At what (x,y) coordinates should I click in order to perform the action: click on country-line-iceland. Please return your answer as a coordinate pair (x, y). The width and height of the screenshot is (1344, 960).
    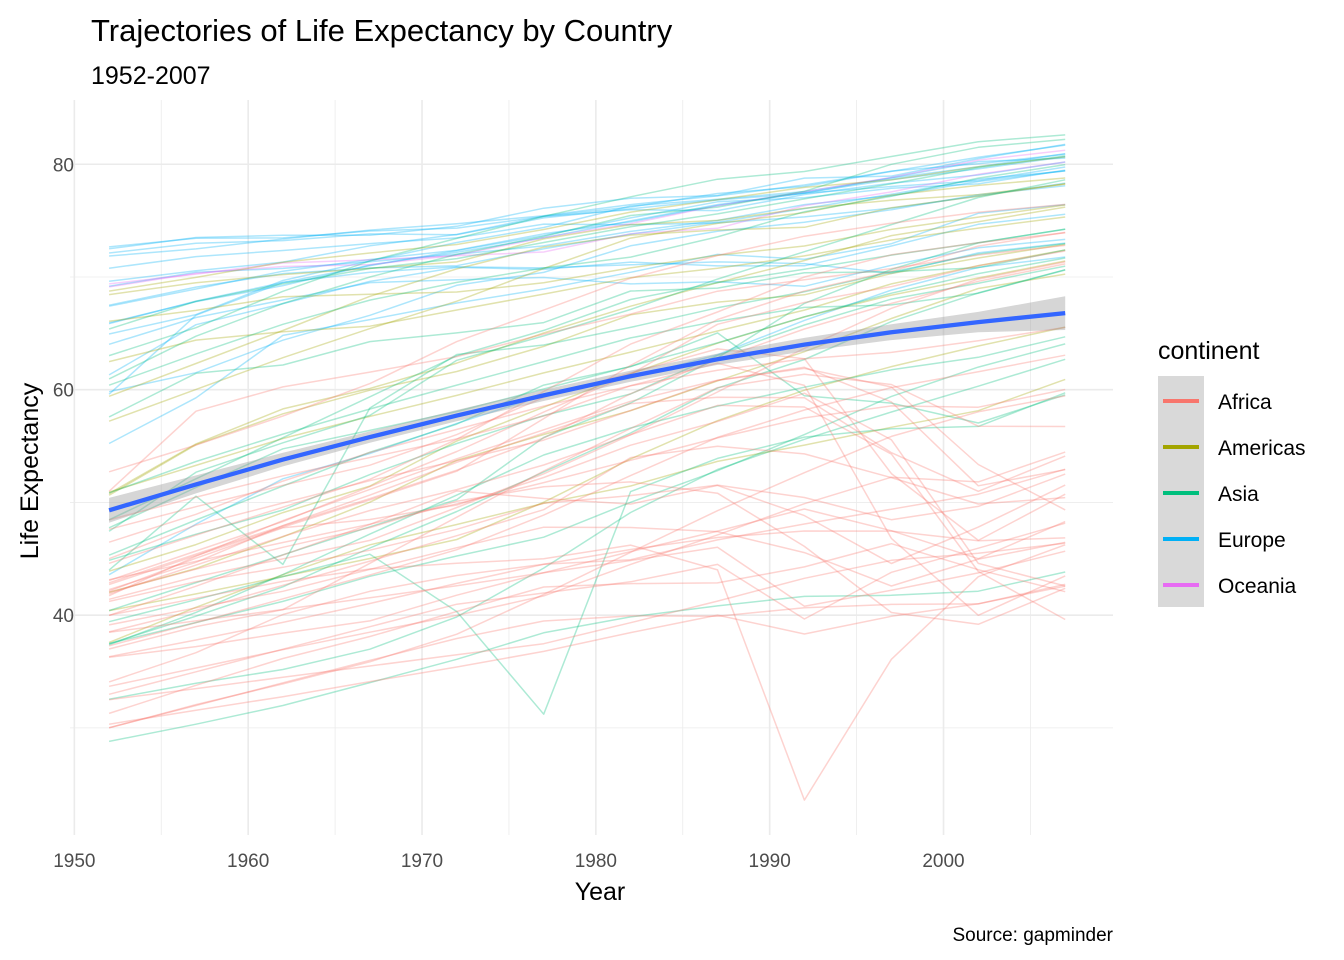
    Looking at the image, I should click on (587, 196).